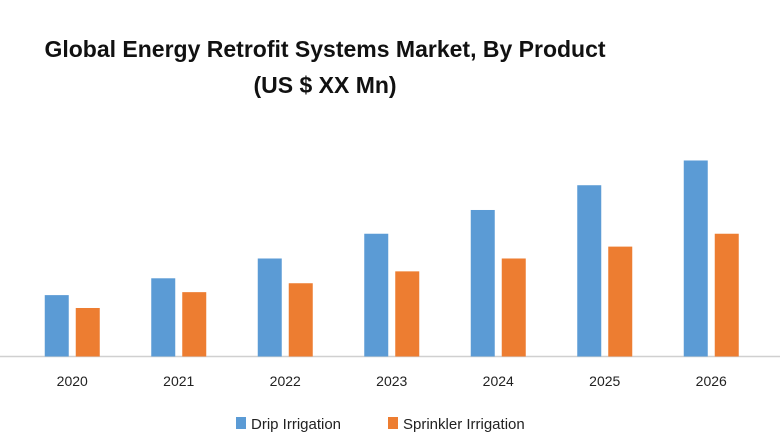  Describe the element at coordinates (711, 381) in the screenshot. I see `x-tick-label: 2026` at that location.